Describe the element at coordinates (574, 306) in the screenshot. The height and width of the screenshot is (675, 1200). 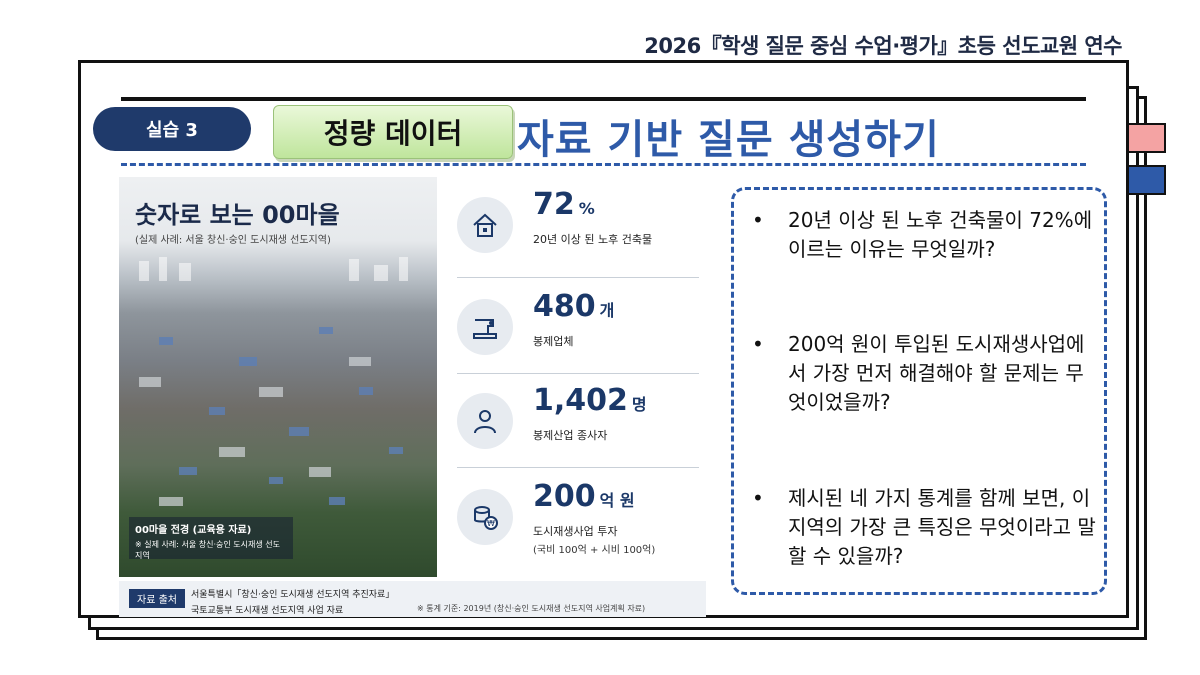
I see `stat-value: 480 개` at that location.